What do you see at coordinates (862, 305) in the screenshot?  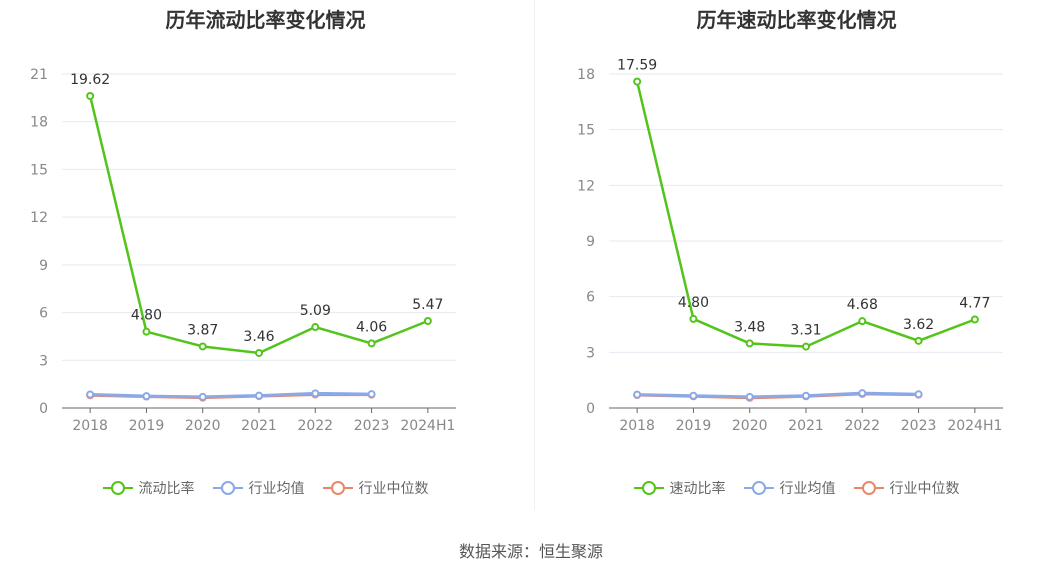 I see `data-label: 4.68` at bounding box center [862, 305].